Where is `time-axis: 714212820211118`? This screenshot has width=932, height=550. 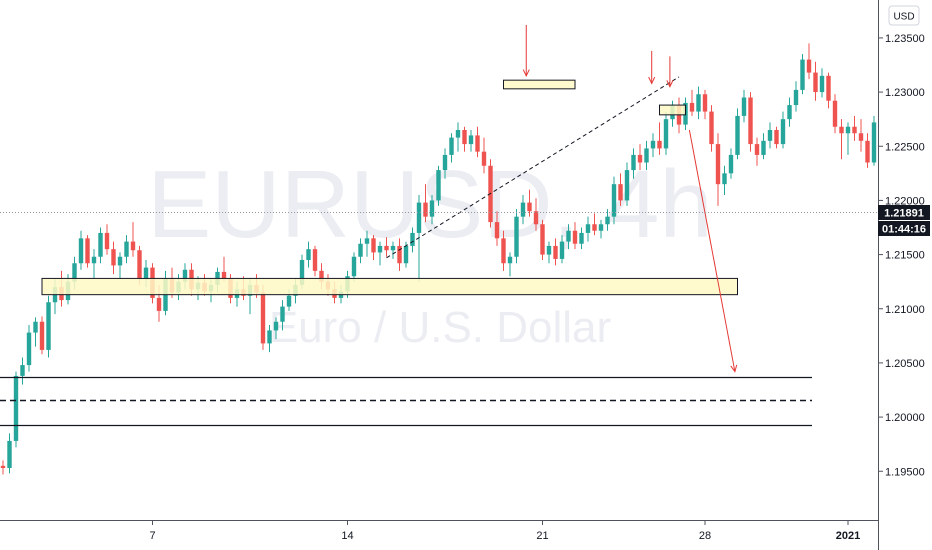 time-axis: 714212820211118 is located at coordinates (540, 531).